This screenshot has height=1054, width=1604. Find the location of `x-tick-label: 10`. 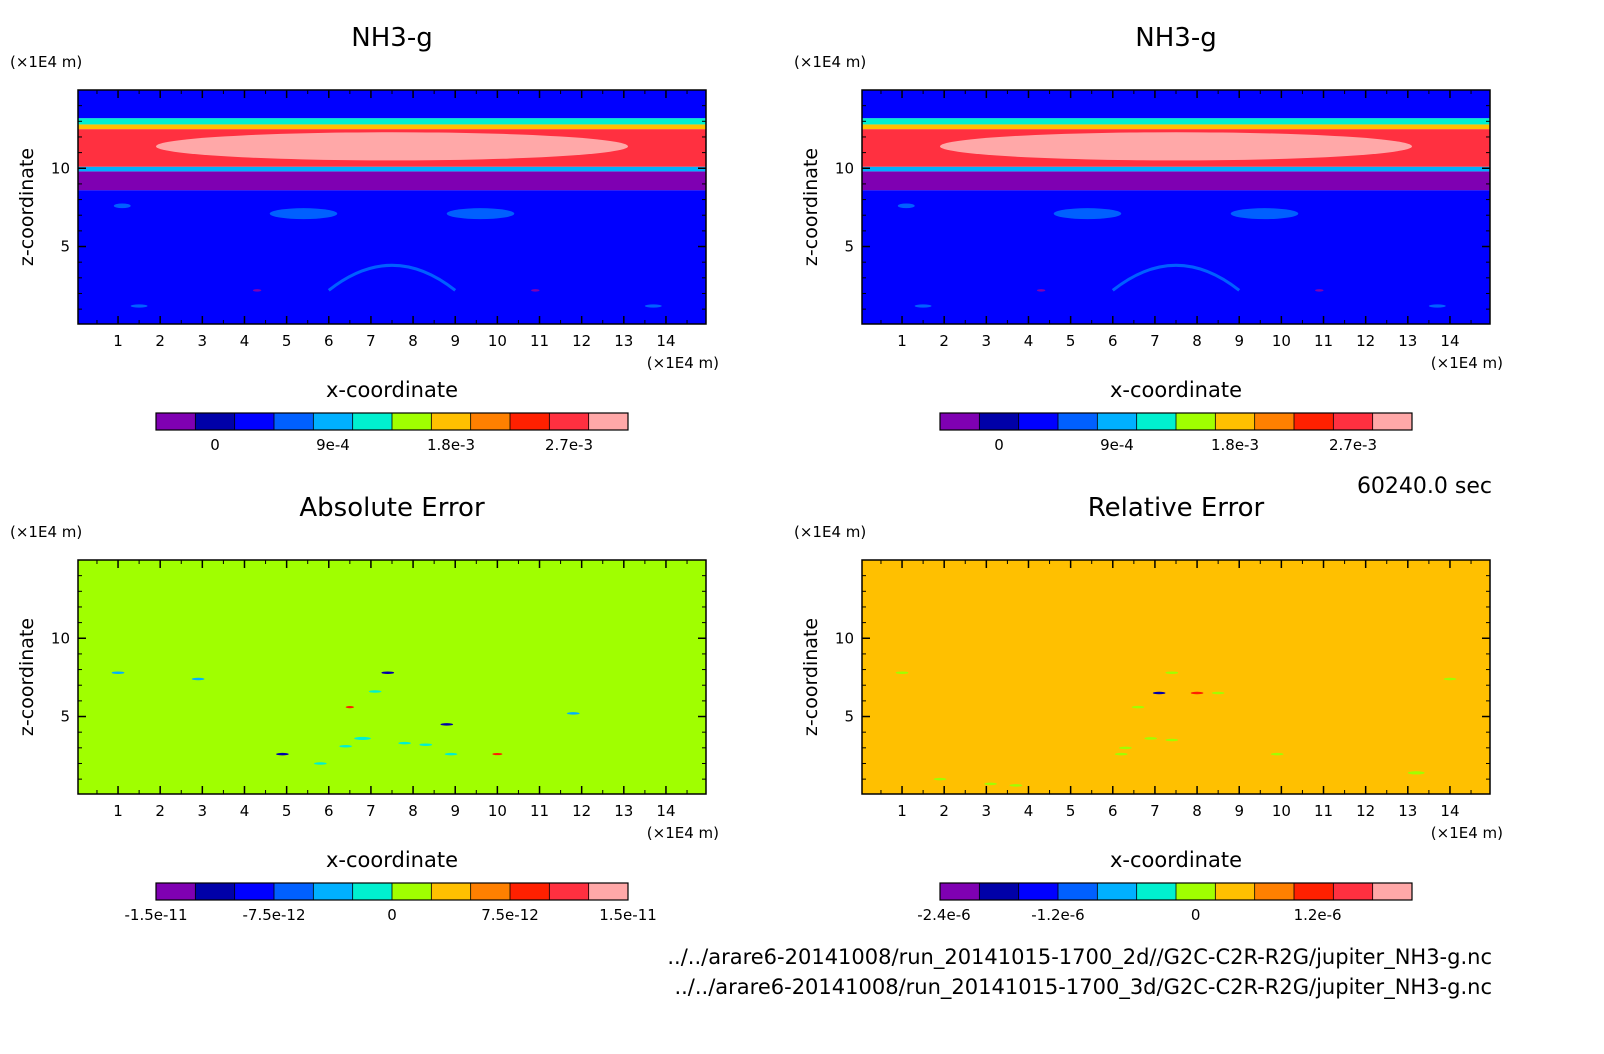

x-tick-label: 10 is located at coordinates (1281, 341).